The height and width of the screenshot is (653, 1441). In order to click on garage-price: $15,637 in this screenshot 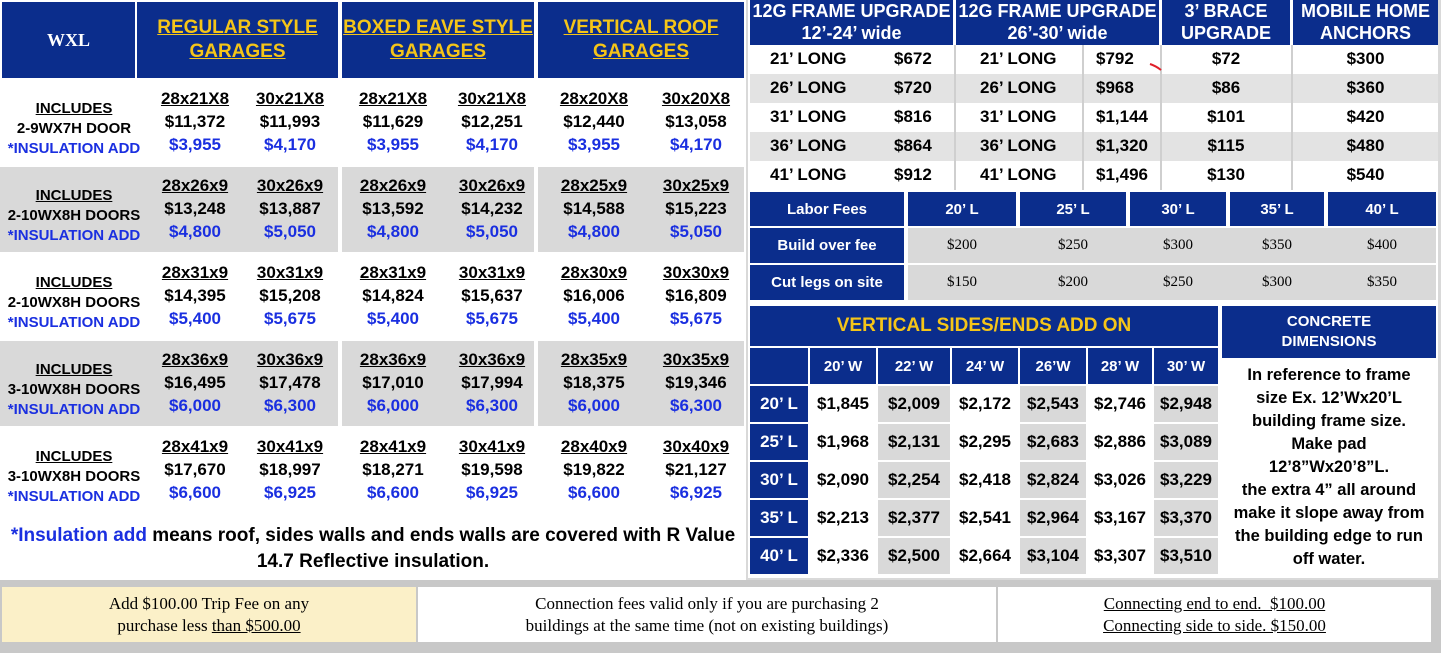, I will do `click(492, 295)`.